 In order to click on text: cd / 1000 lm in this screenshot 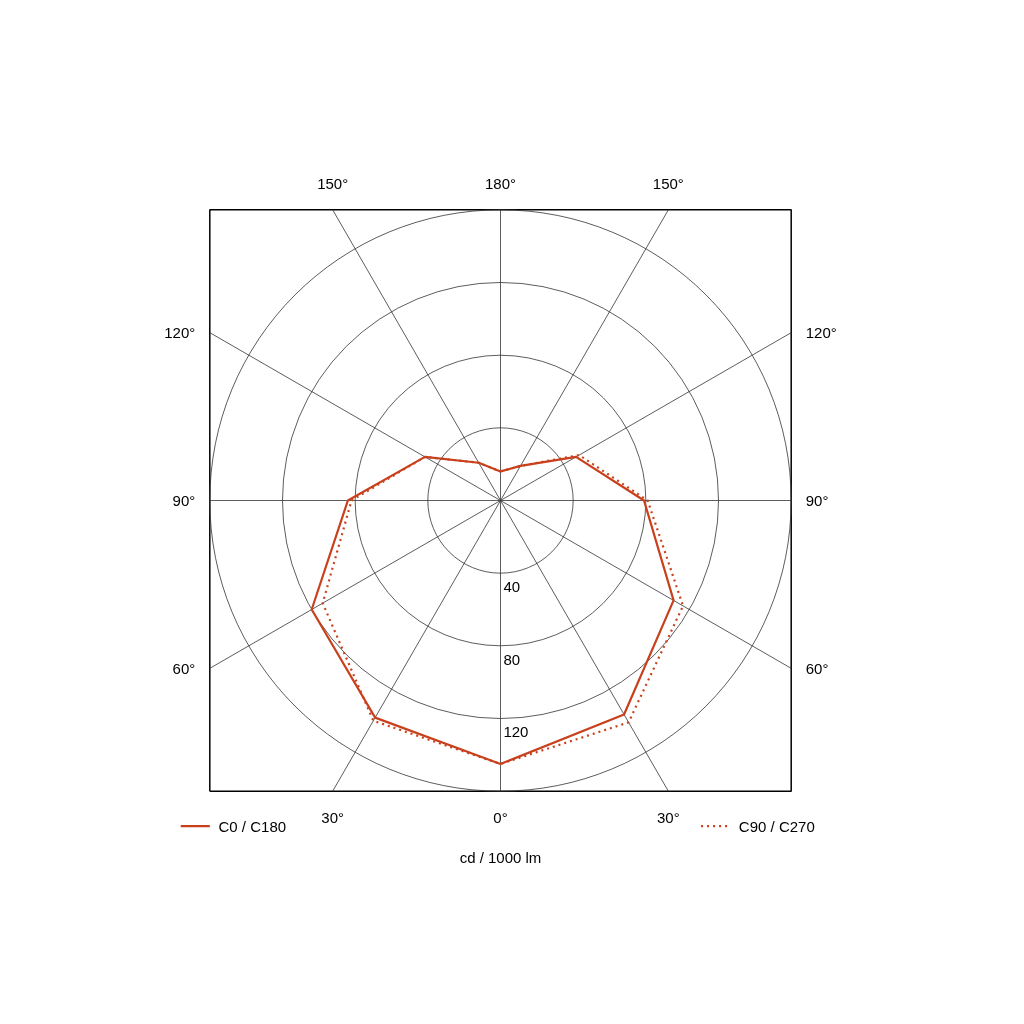, I will do `click(500, 858)`.